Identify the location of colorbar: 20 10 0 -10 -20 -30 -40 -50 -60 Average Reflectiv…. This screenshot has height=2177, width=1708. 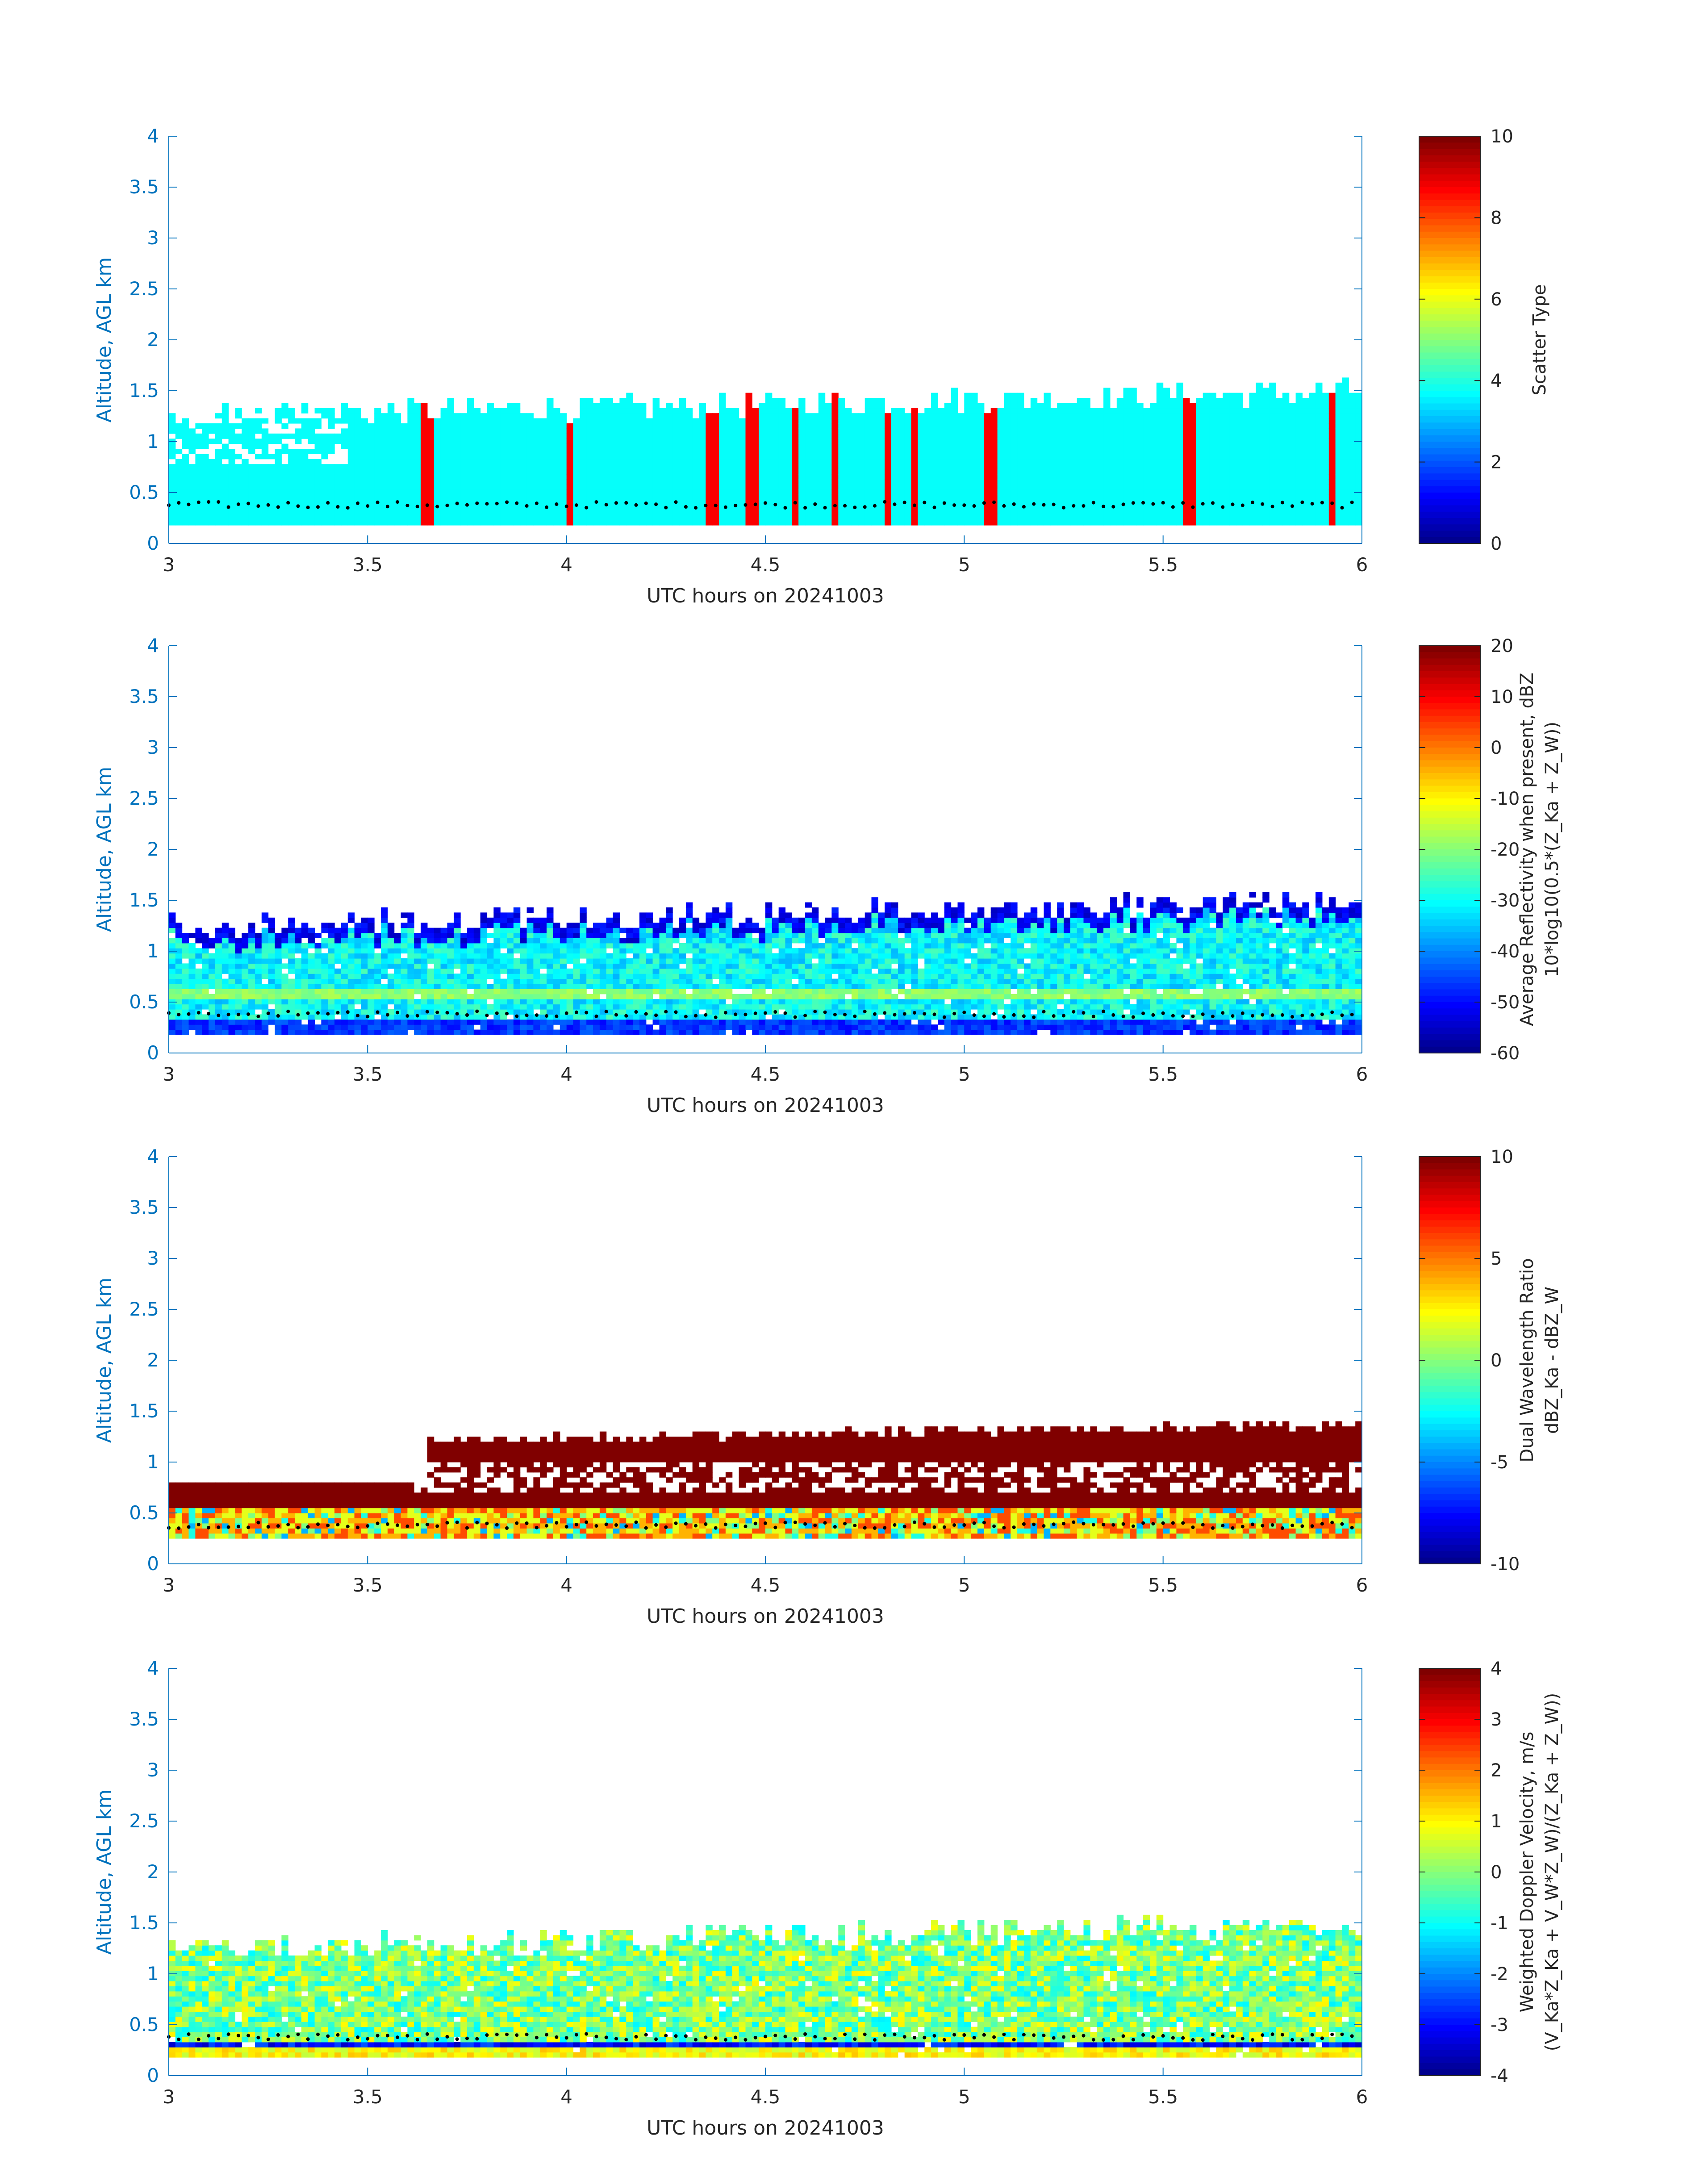
(1490, 850).